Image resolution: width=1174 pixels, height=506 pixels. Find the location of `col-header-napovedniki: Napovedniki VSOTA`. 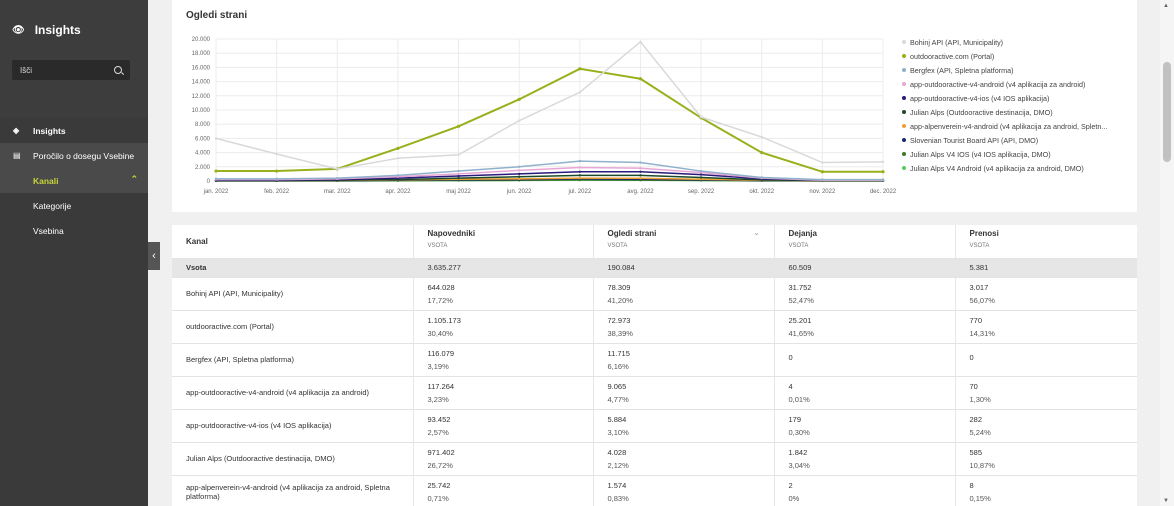

col-header-napovedniki: Napovedniki VSOTA is located at coordinates (503, 241).